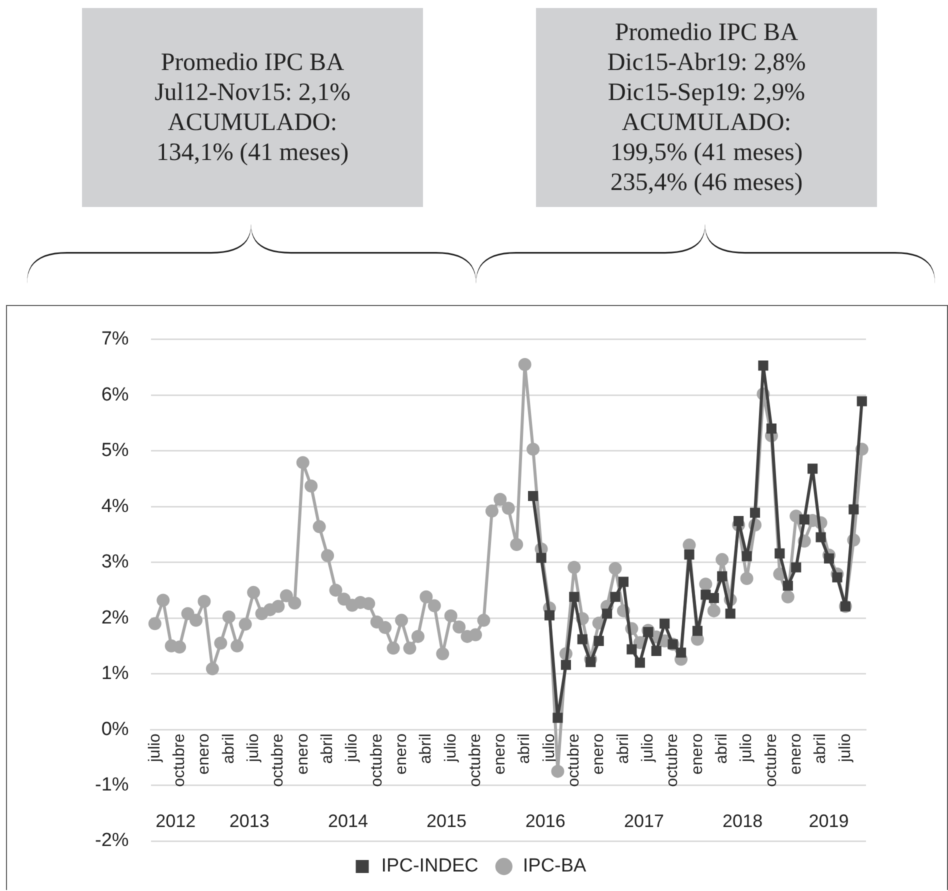 The height and width of the screenshot is (891, 948). I want to click on x2-tick-label: 2018, so click(742, 820).